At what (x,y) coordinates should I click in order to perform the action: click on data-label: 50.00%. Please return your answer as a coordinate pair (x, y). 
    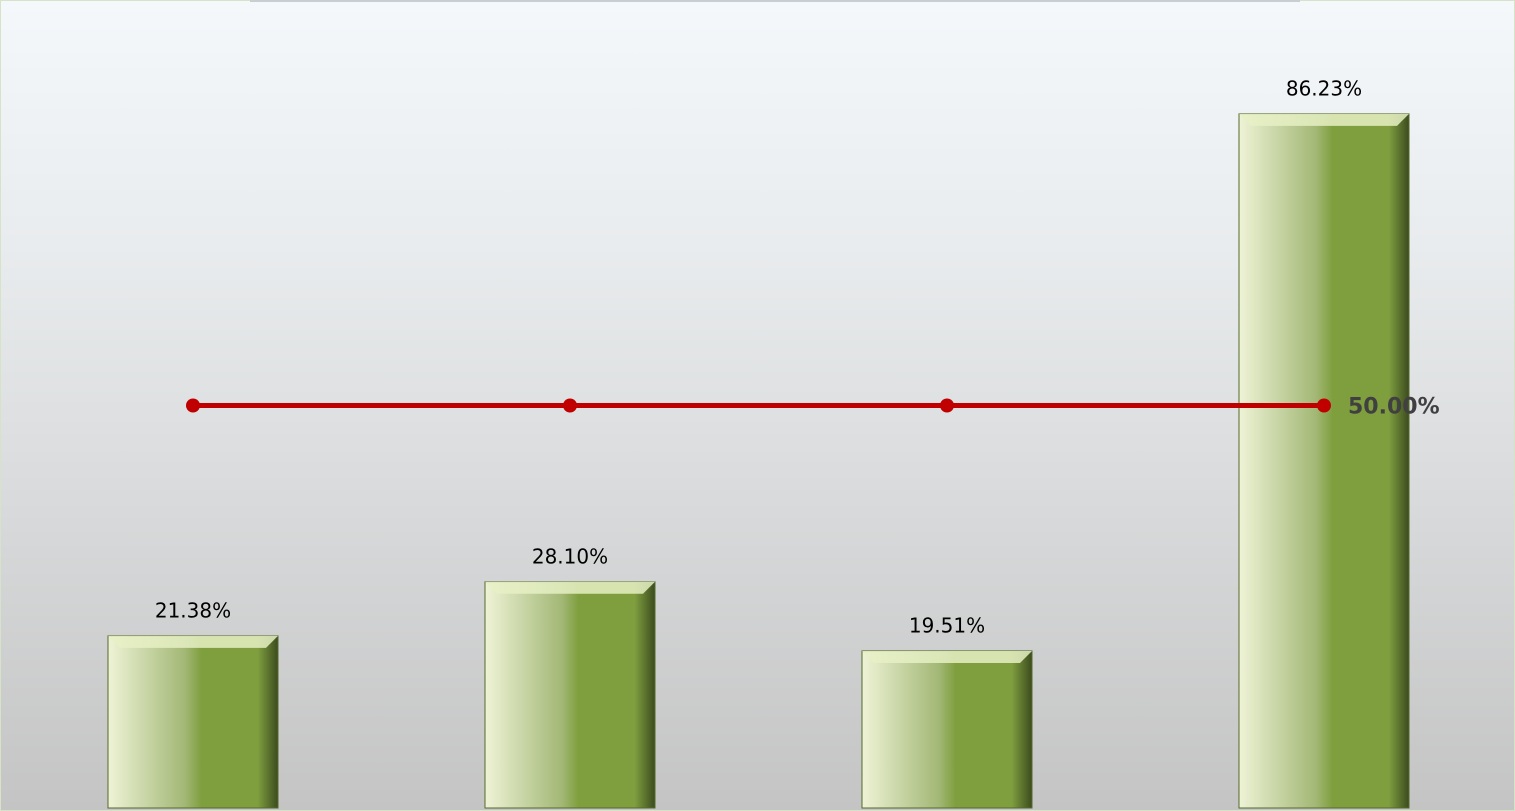
    Looking at the image, I should click on (1394, 407).